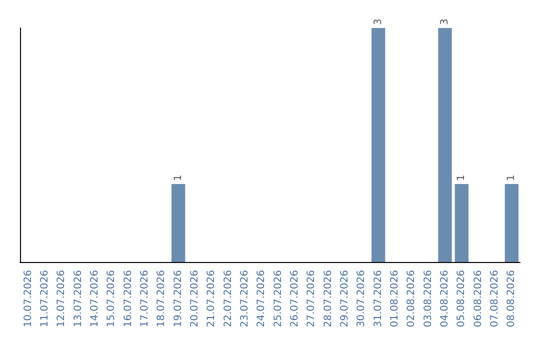 Image resolution: width=540 pixels, height=340 pixels. Describe the element at coordinates (362, 299) in the screenshot. I see `x-tick-label: 30.07.2026` at that location.